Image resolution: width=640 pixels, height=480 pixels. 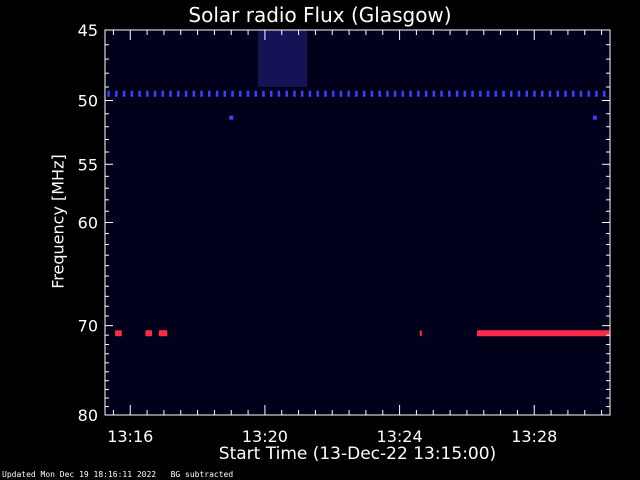 I want to click on y-tick-label: 60, so click(x=88, y=223).